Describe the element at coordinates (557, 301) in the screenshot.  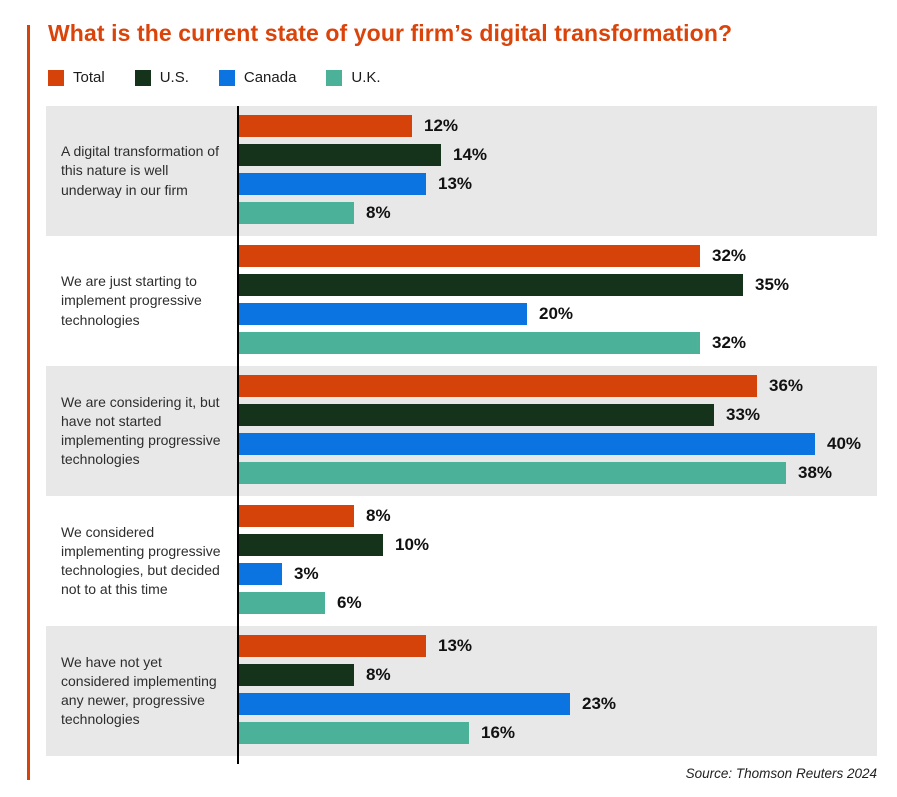
I see `bar-group: 32% 35% 20% 32%` at that location.